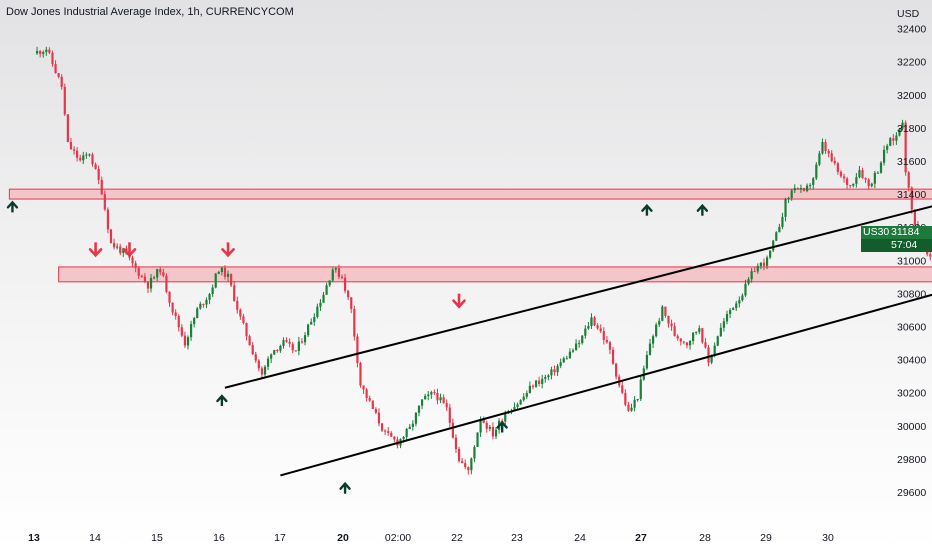 The height and width of the screenshot is (550, 932). What do you see at coordinates (222, 398) in the screenshot?
I see `up-arrow-head` at bounding box center [222, 398].